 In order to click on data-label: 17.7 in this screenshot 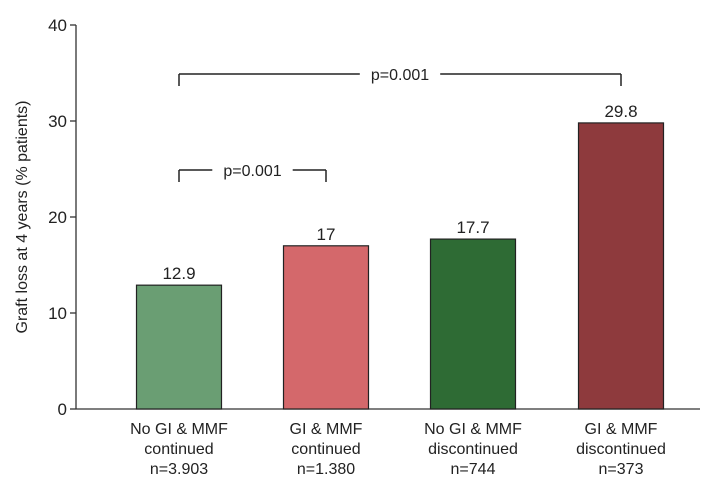, I will do `click(472, 227)`.